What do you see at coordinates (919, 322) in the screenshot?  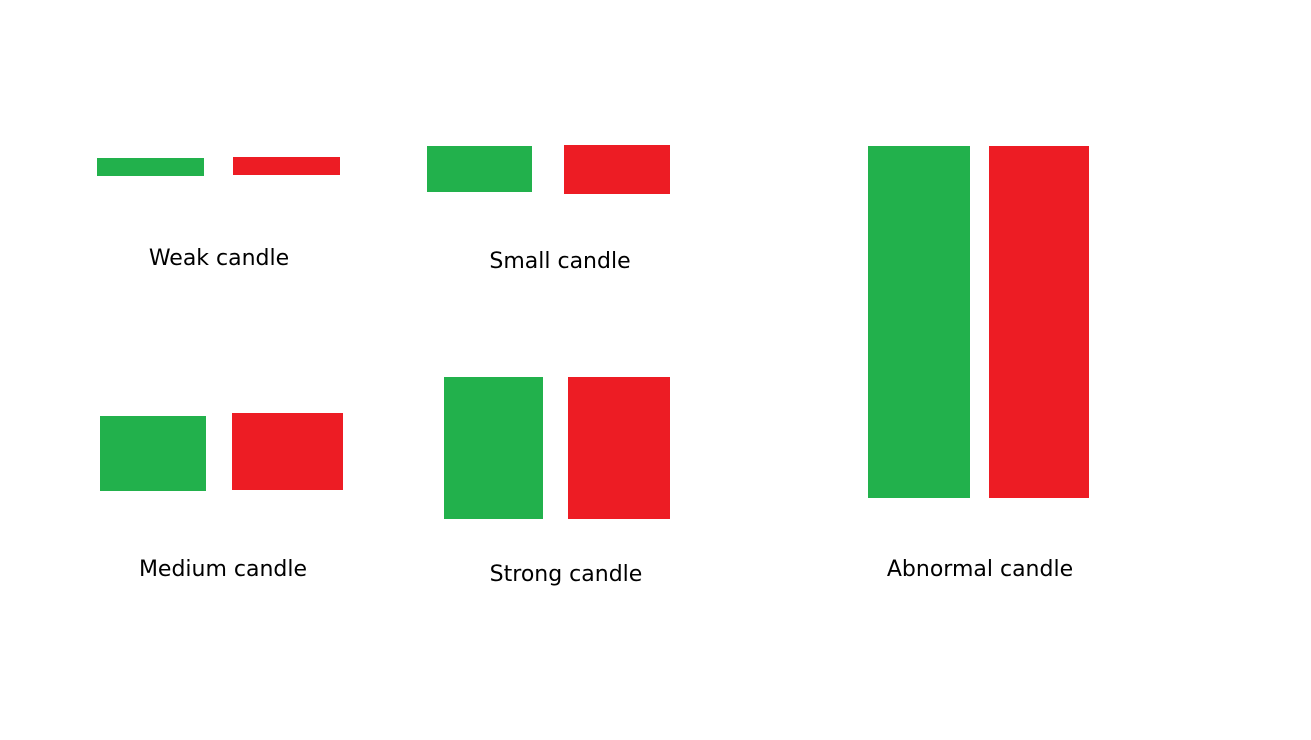 I see `abnormal-bullish-candle` at bounding box center [919, 322].